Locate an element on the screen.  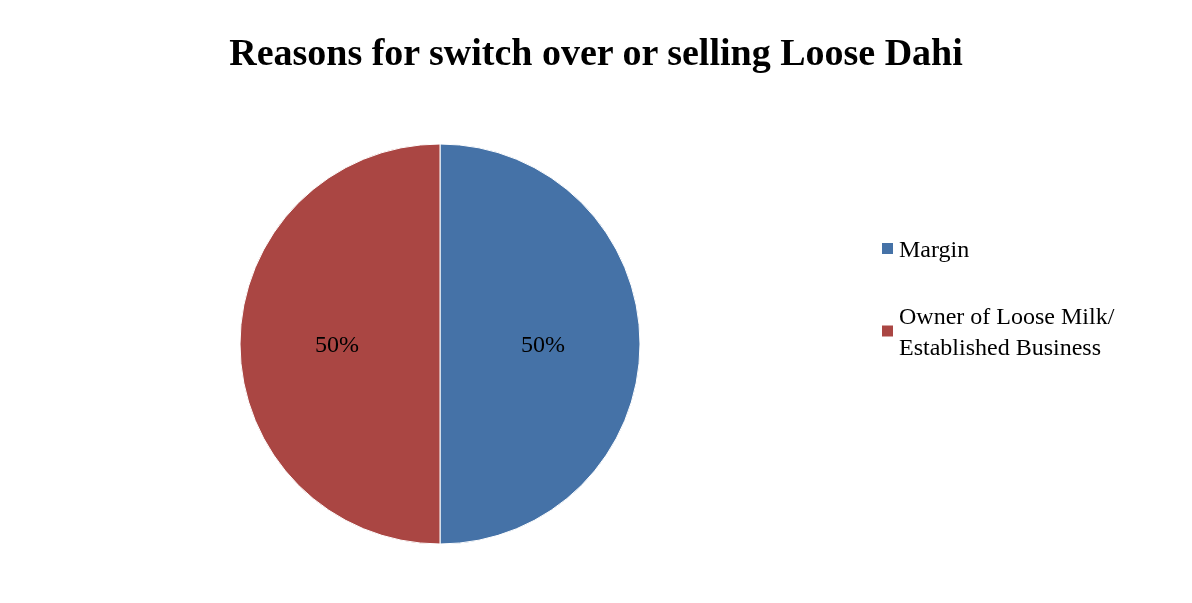
legend-label: Margin is located at coordinates (934, 248).